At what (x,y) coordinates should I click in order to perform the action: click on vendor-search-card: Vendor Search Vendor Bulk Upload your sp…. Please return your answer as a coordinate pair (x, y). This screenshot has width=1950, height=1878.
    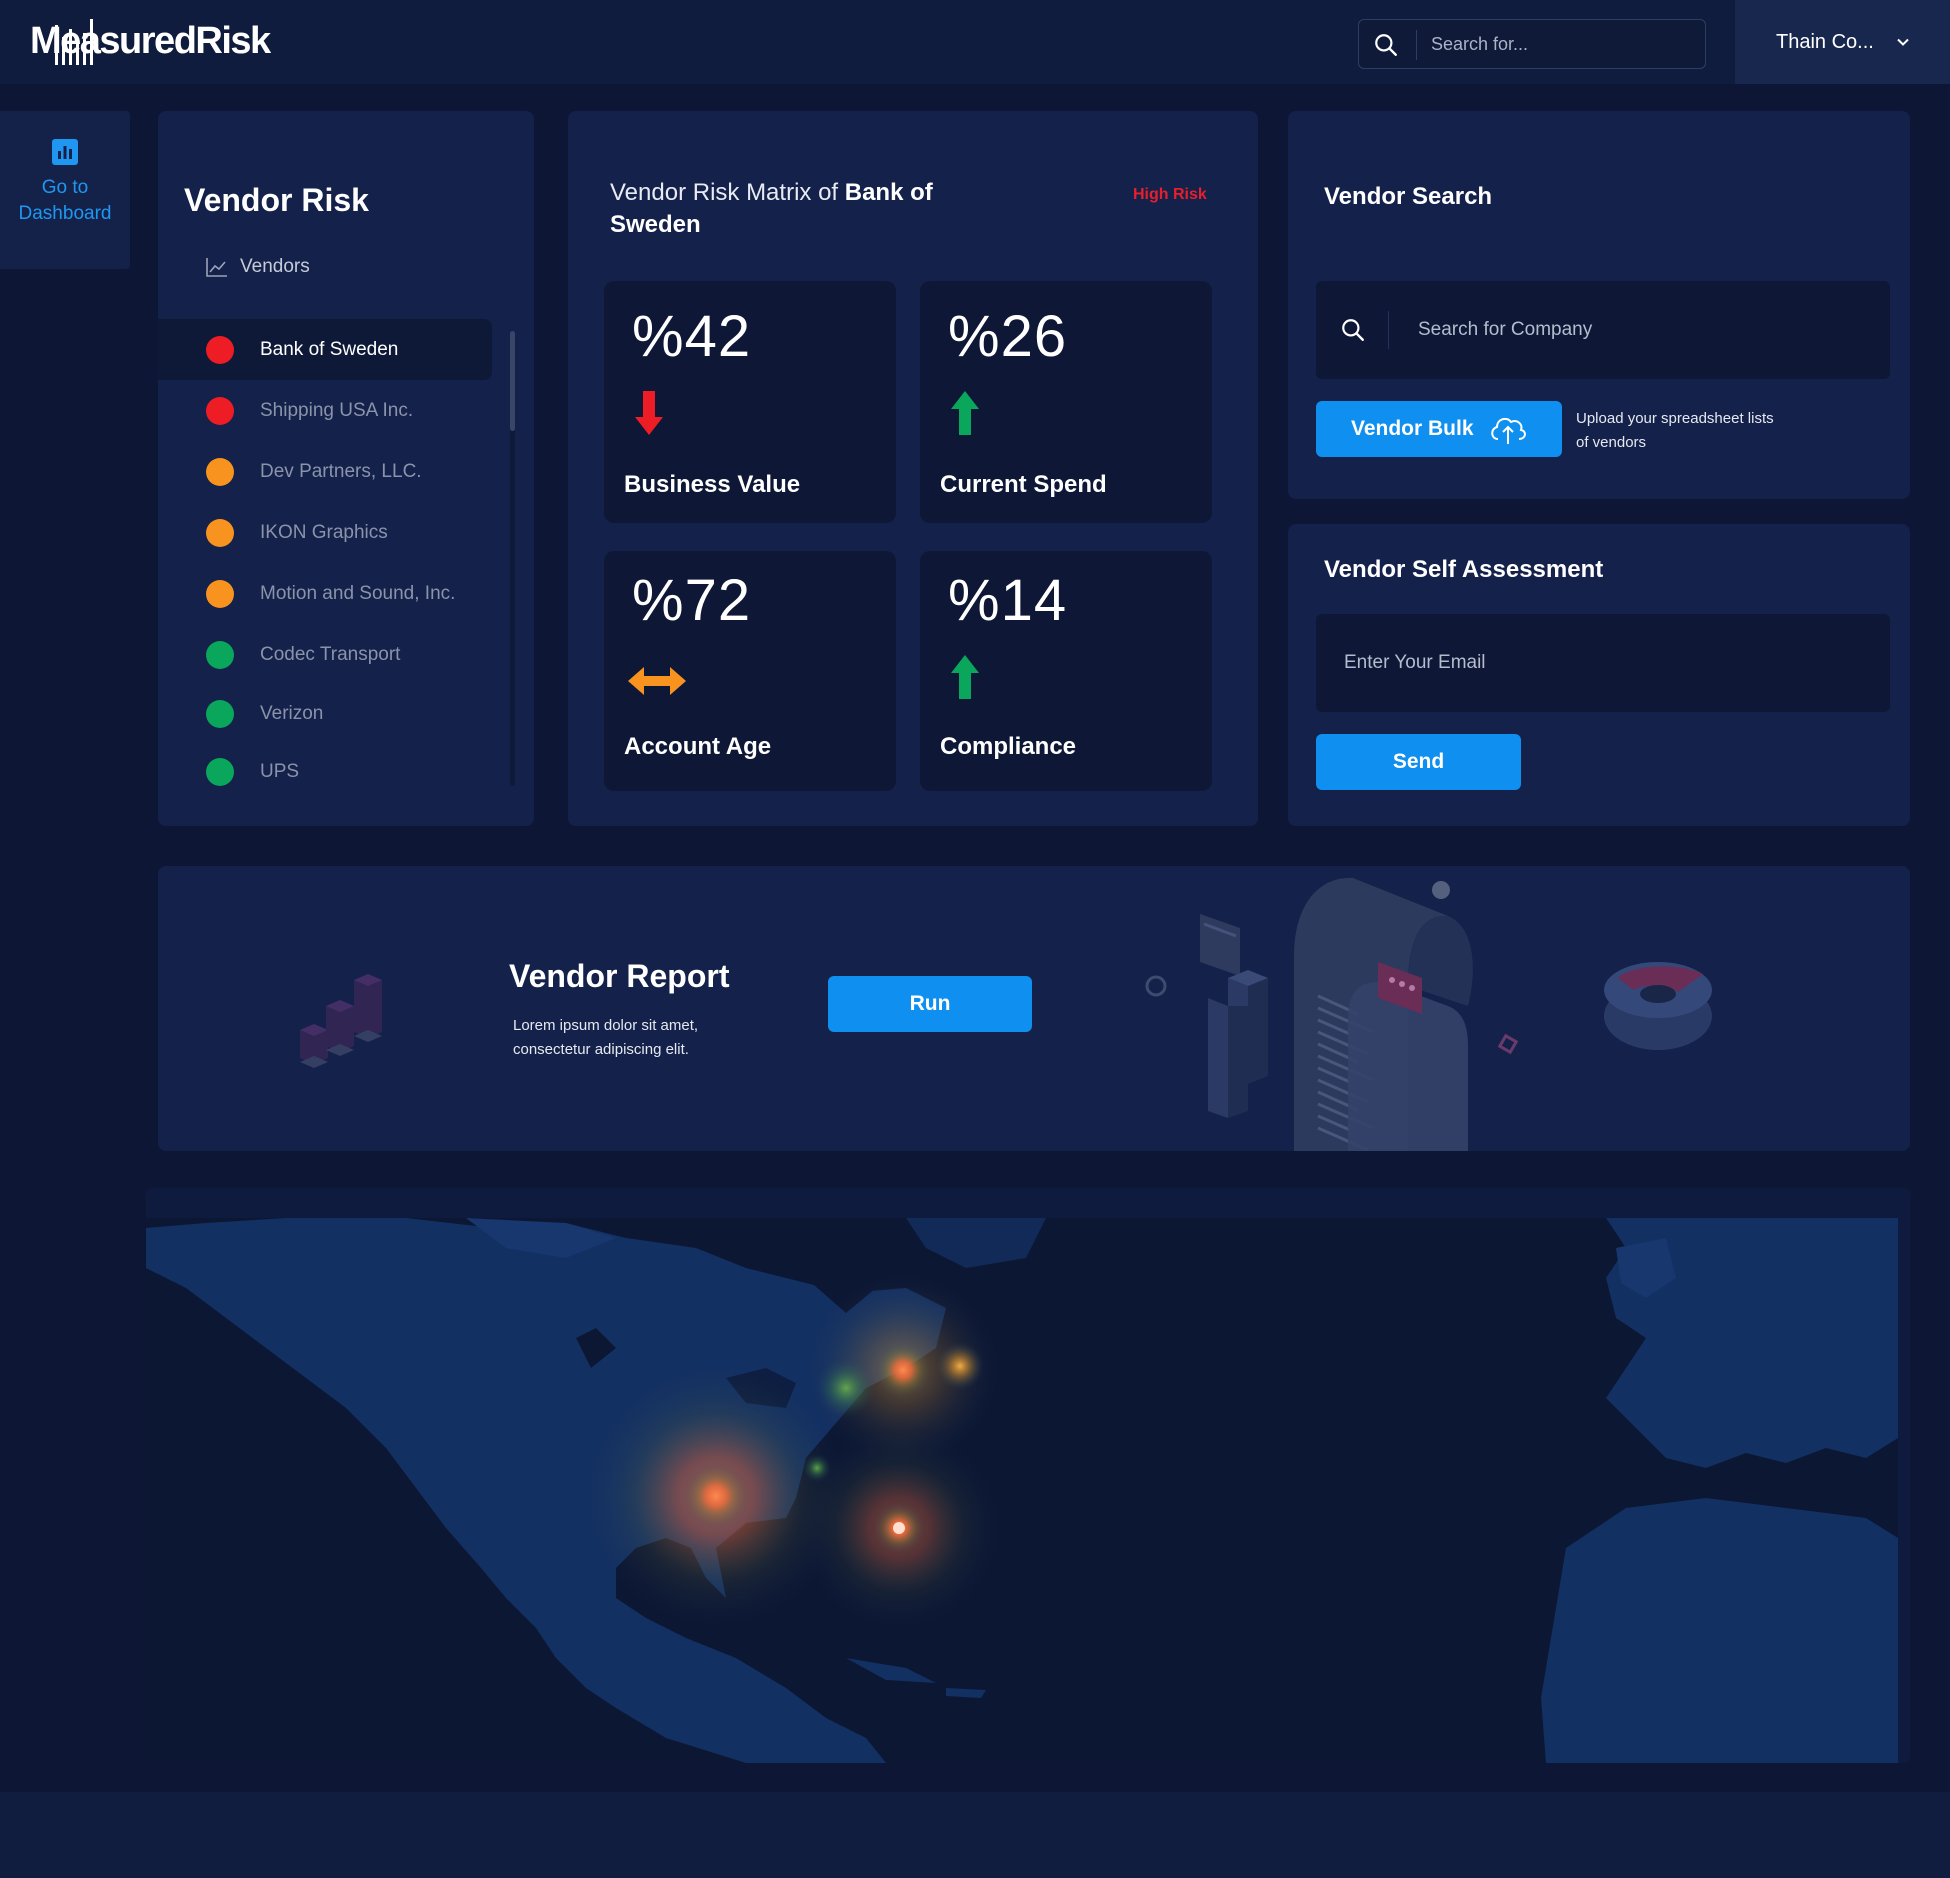
    Looking at the image, I should click on (1599, 305).